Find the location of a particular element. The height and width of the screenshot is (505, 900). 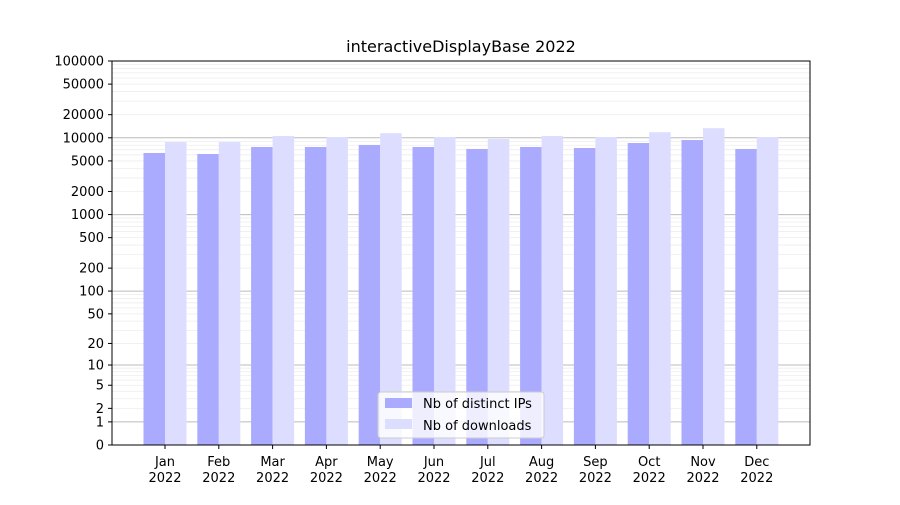

y-tick-label: 5 is located at coordinates (100, 386).